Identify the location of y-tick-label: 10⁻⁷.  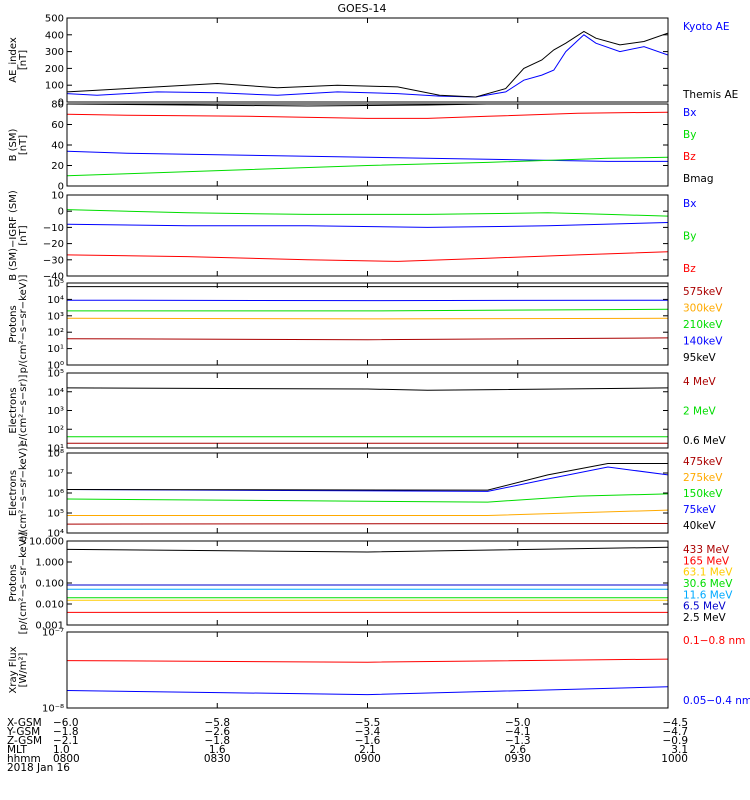
(53, 633).